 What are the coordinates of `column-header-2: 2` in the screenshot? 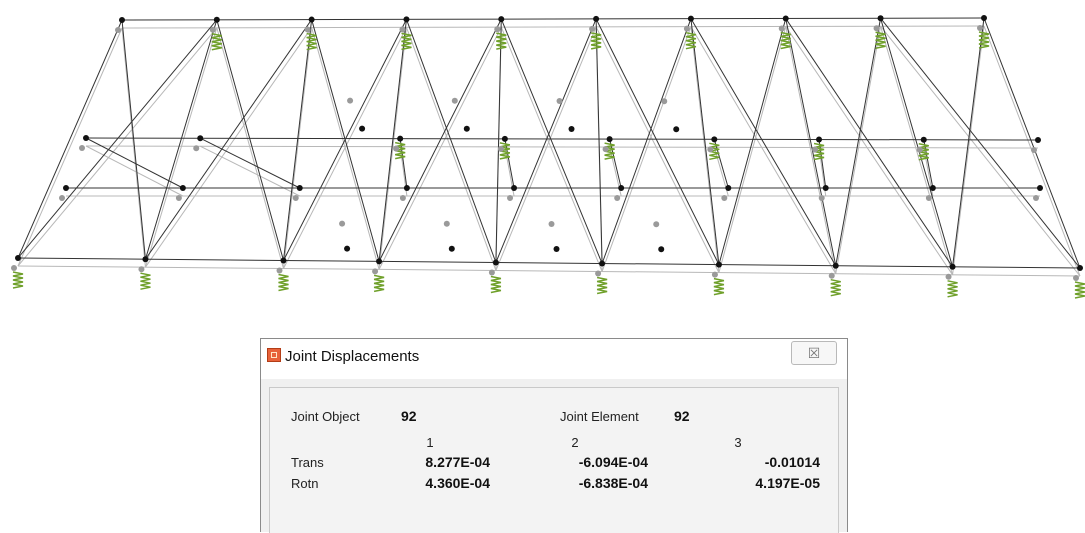 It's located at (575, 442).